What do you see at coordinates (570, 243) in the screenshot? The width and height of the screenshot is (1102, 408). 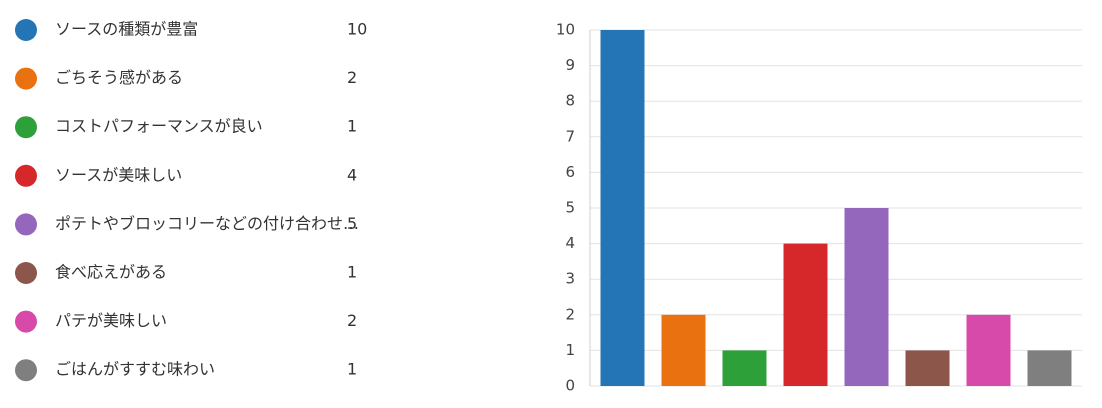 I see `y-tick-label: 4` at bounding box center [570, 243].